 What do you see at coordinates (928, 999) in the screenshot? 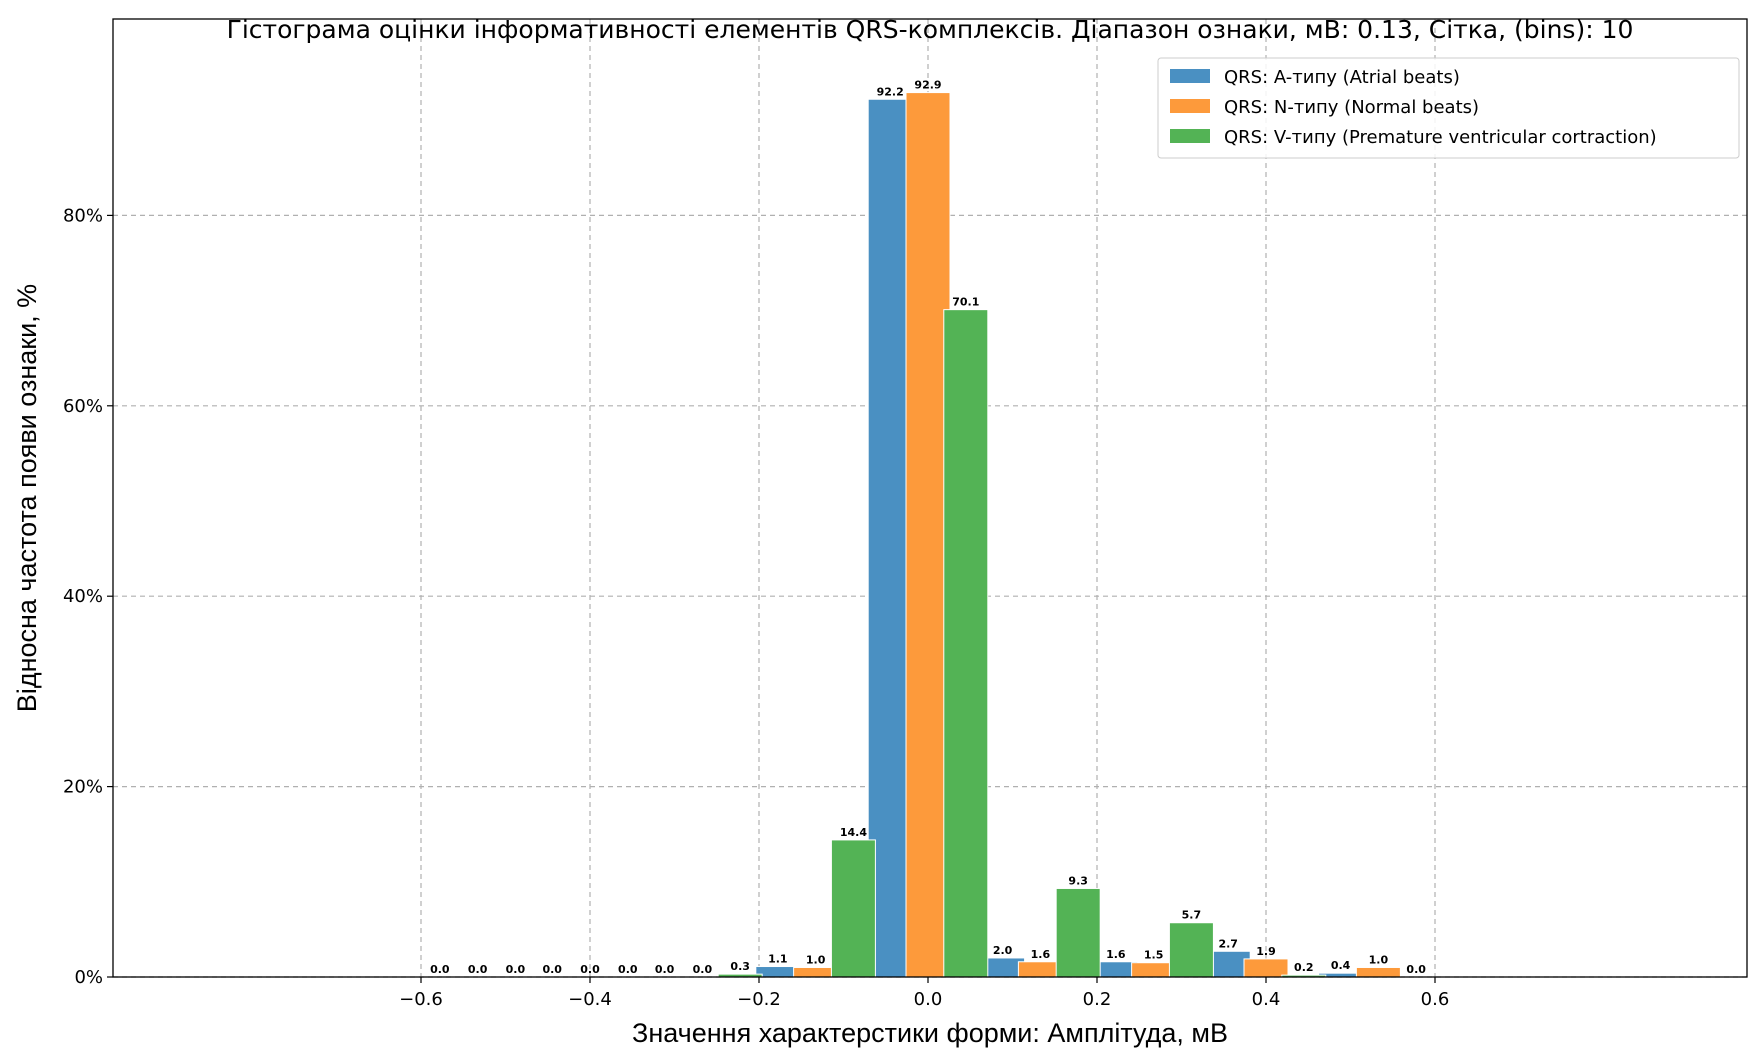
I see `x-tick-label: 0.0` at bounding box center [928, 999].